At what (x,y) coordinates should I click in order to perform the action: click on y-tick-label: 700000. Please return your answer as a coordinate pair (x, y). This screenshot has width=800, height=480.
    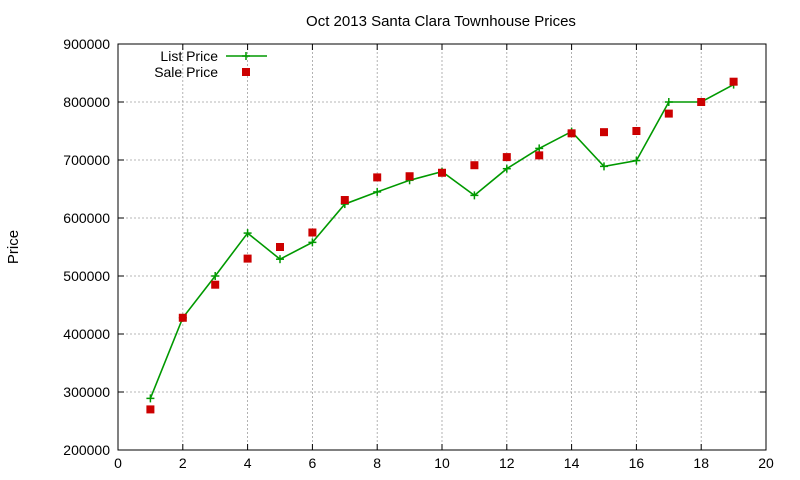
    Looking at the image, I should click on (86, 160).